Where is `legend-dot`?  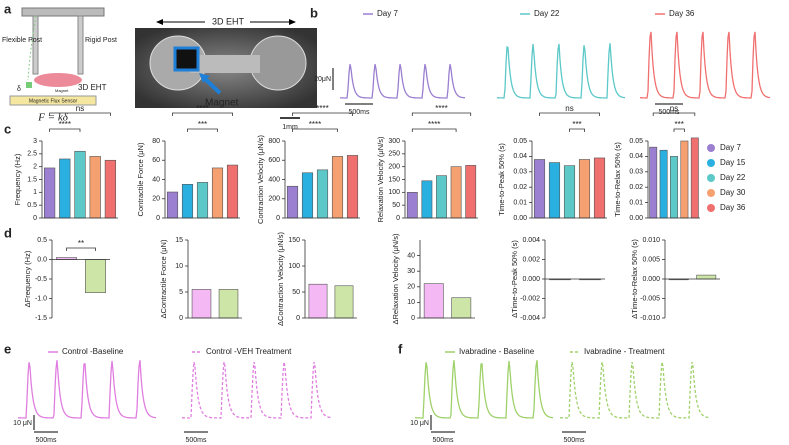
legend-dot is located at coordinates (711, 208).